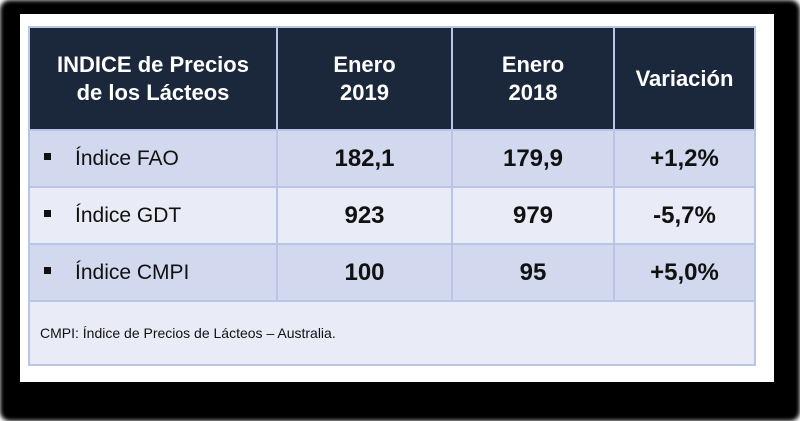 The image size is (800, 421). What do you see at coordinates (533, 92) in the screenshot?
I see `header-jan-2018-line2: 2018` at bounding box center [533, 92].